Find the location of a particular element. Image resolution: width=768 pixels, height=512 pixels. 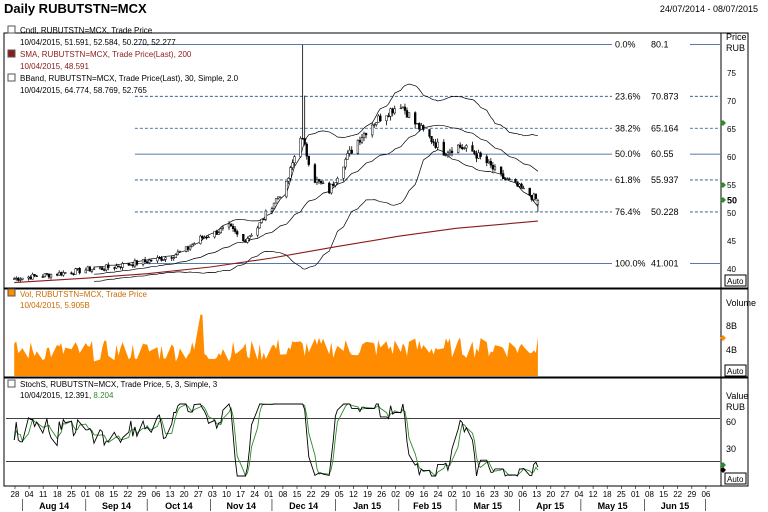

x-axis-day-label: 03 is located at coordinates (212, 494).